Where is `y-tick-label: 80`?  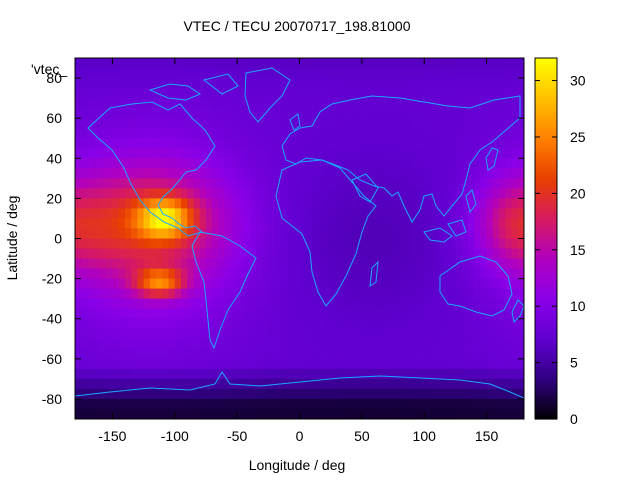
y-tick-label: 80 is located at coordinates (54, 78).